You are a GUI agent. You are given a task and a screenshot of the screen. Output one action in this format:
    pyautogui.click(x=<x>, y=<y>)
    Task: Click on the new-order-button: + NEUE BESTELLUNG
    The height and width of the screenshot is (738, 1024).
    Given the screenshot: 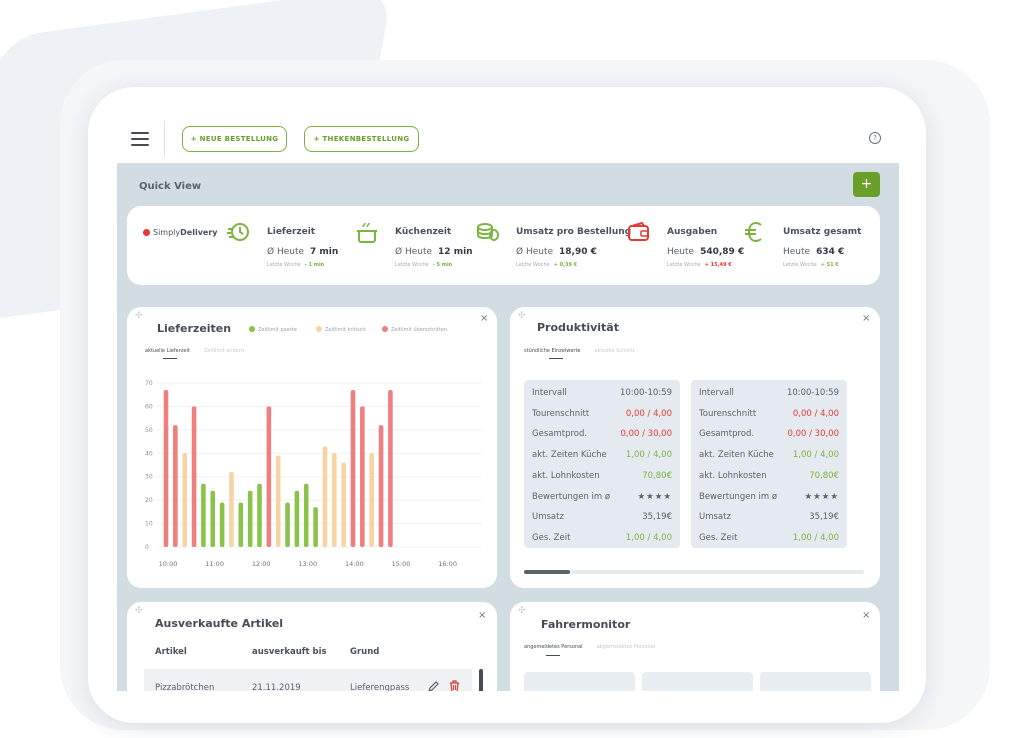 What is the action you would take?
    pyautogui.click(x=234, y=139)
    